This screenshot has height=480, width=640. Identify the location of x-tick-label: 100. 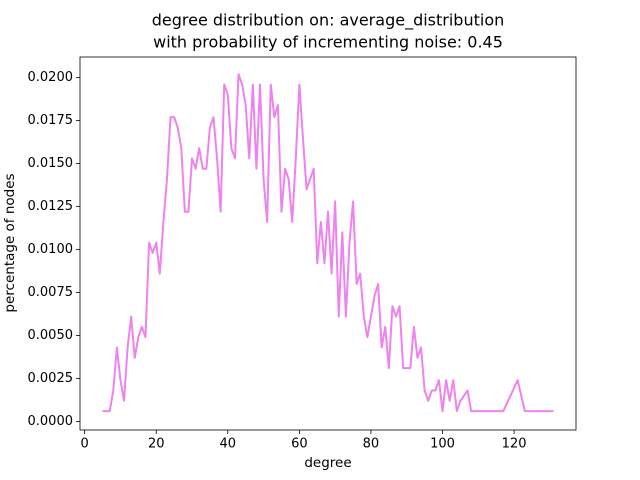
(442, 444).